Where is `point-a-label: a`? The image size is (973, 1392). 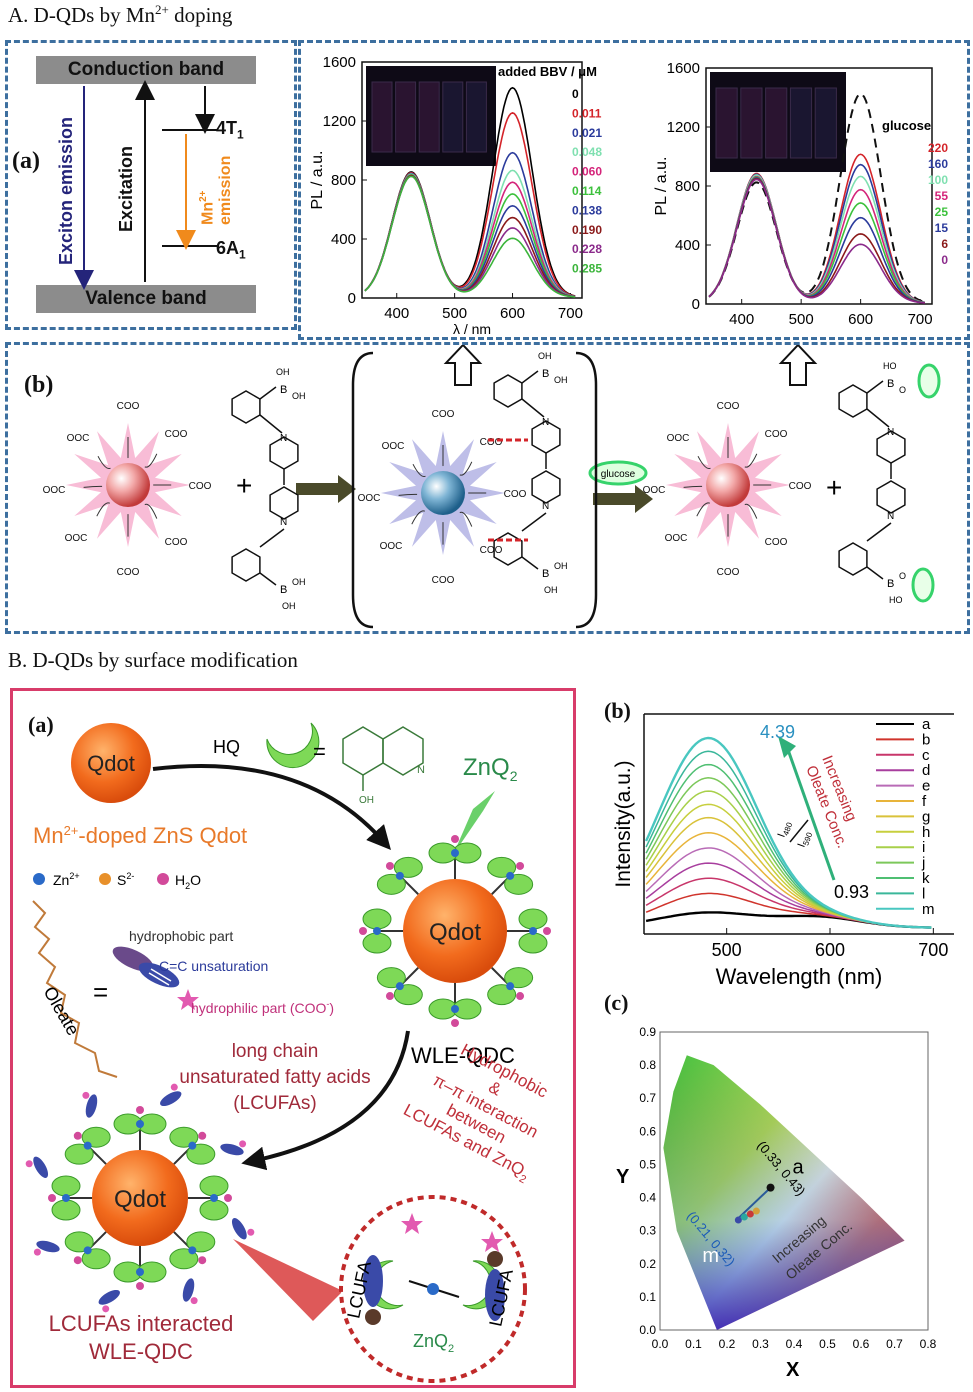
point-a-label: a is located at coordinates (799, 1168).